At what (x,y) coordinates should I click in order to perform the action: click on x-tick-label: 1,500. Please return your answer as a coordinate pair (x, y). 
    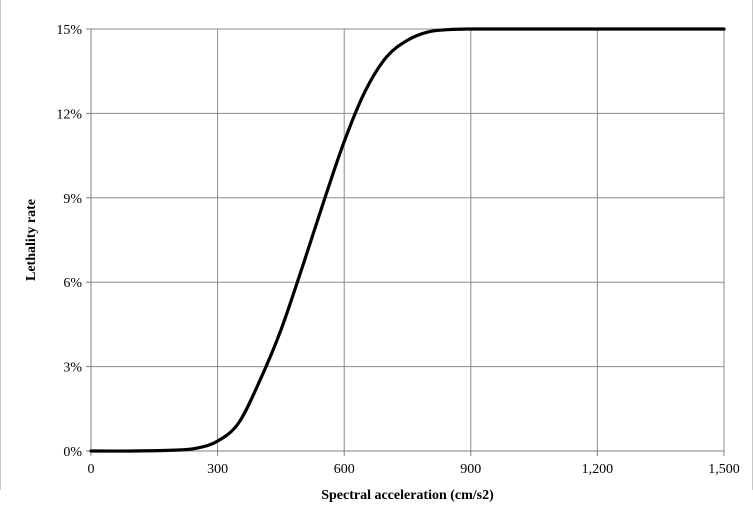
    Looking at the image, I should click on (724, 469).